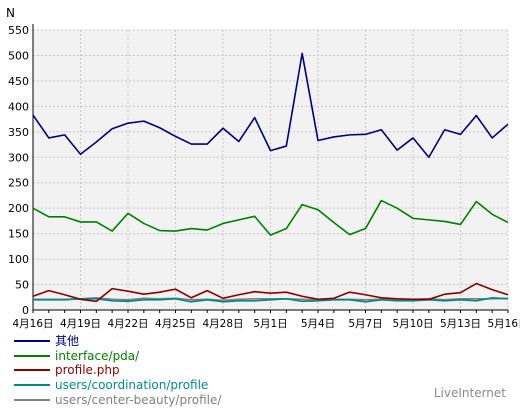 The width and height of the screenshot is (520, 409). Describe the element at coordinates (175, 324) in the screenshot. I see `x-tick-label: 4月25日` at that location.